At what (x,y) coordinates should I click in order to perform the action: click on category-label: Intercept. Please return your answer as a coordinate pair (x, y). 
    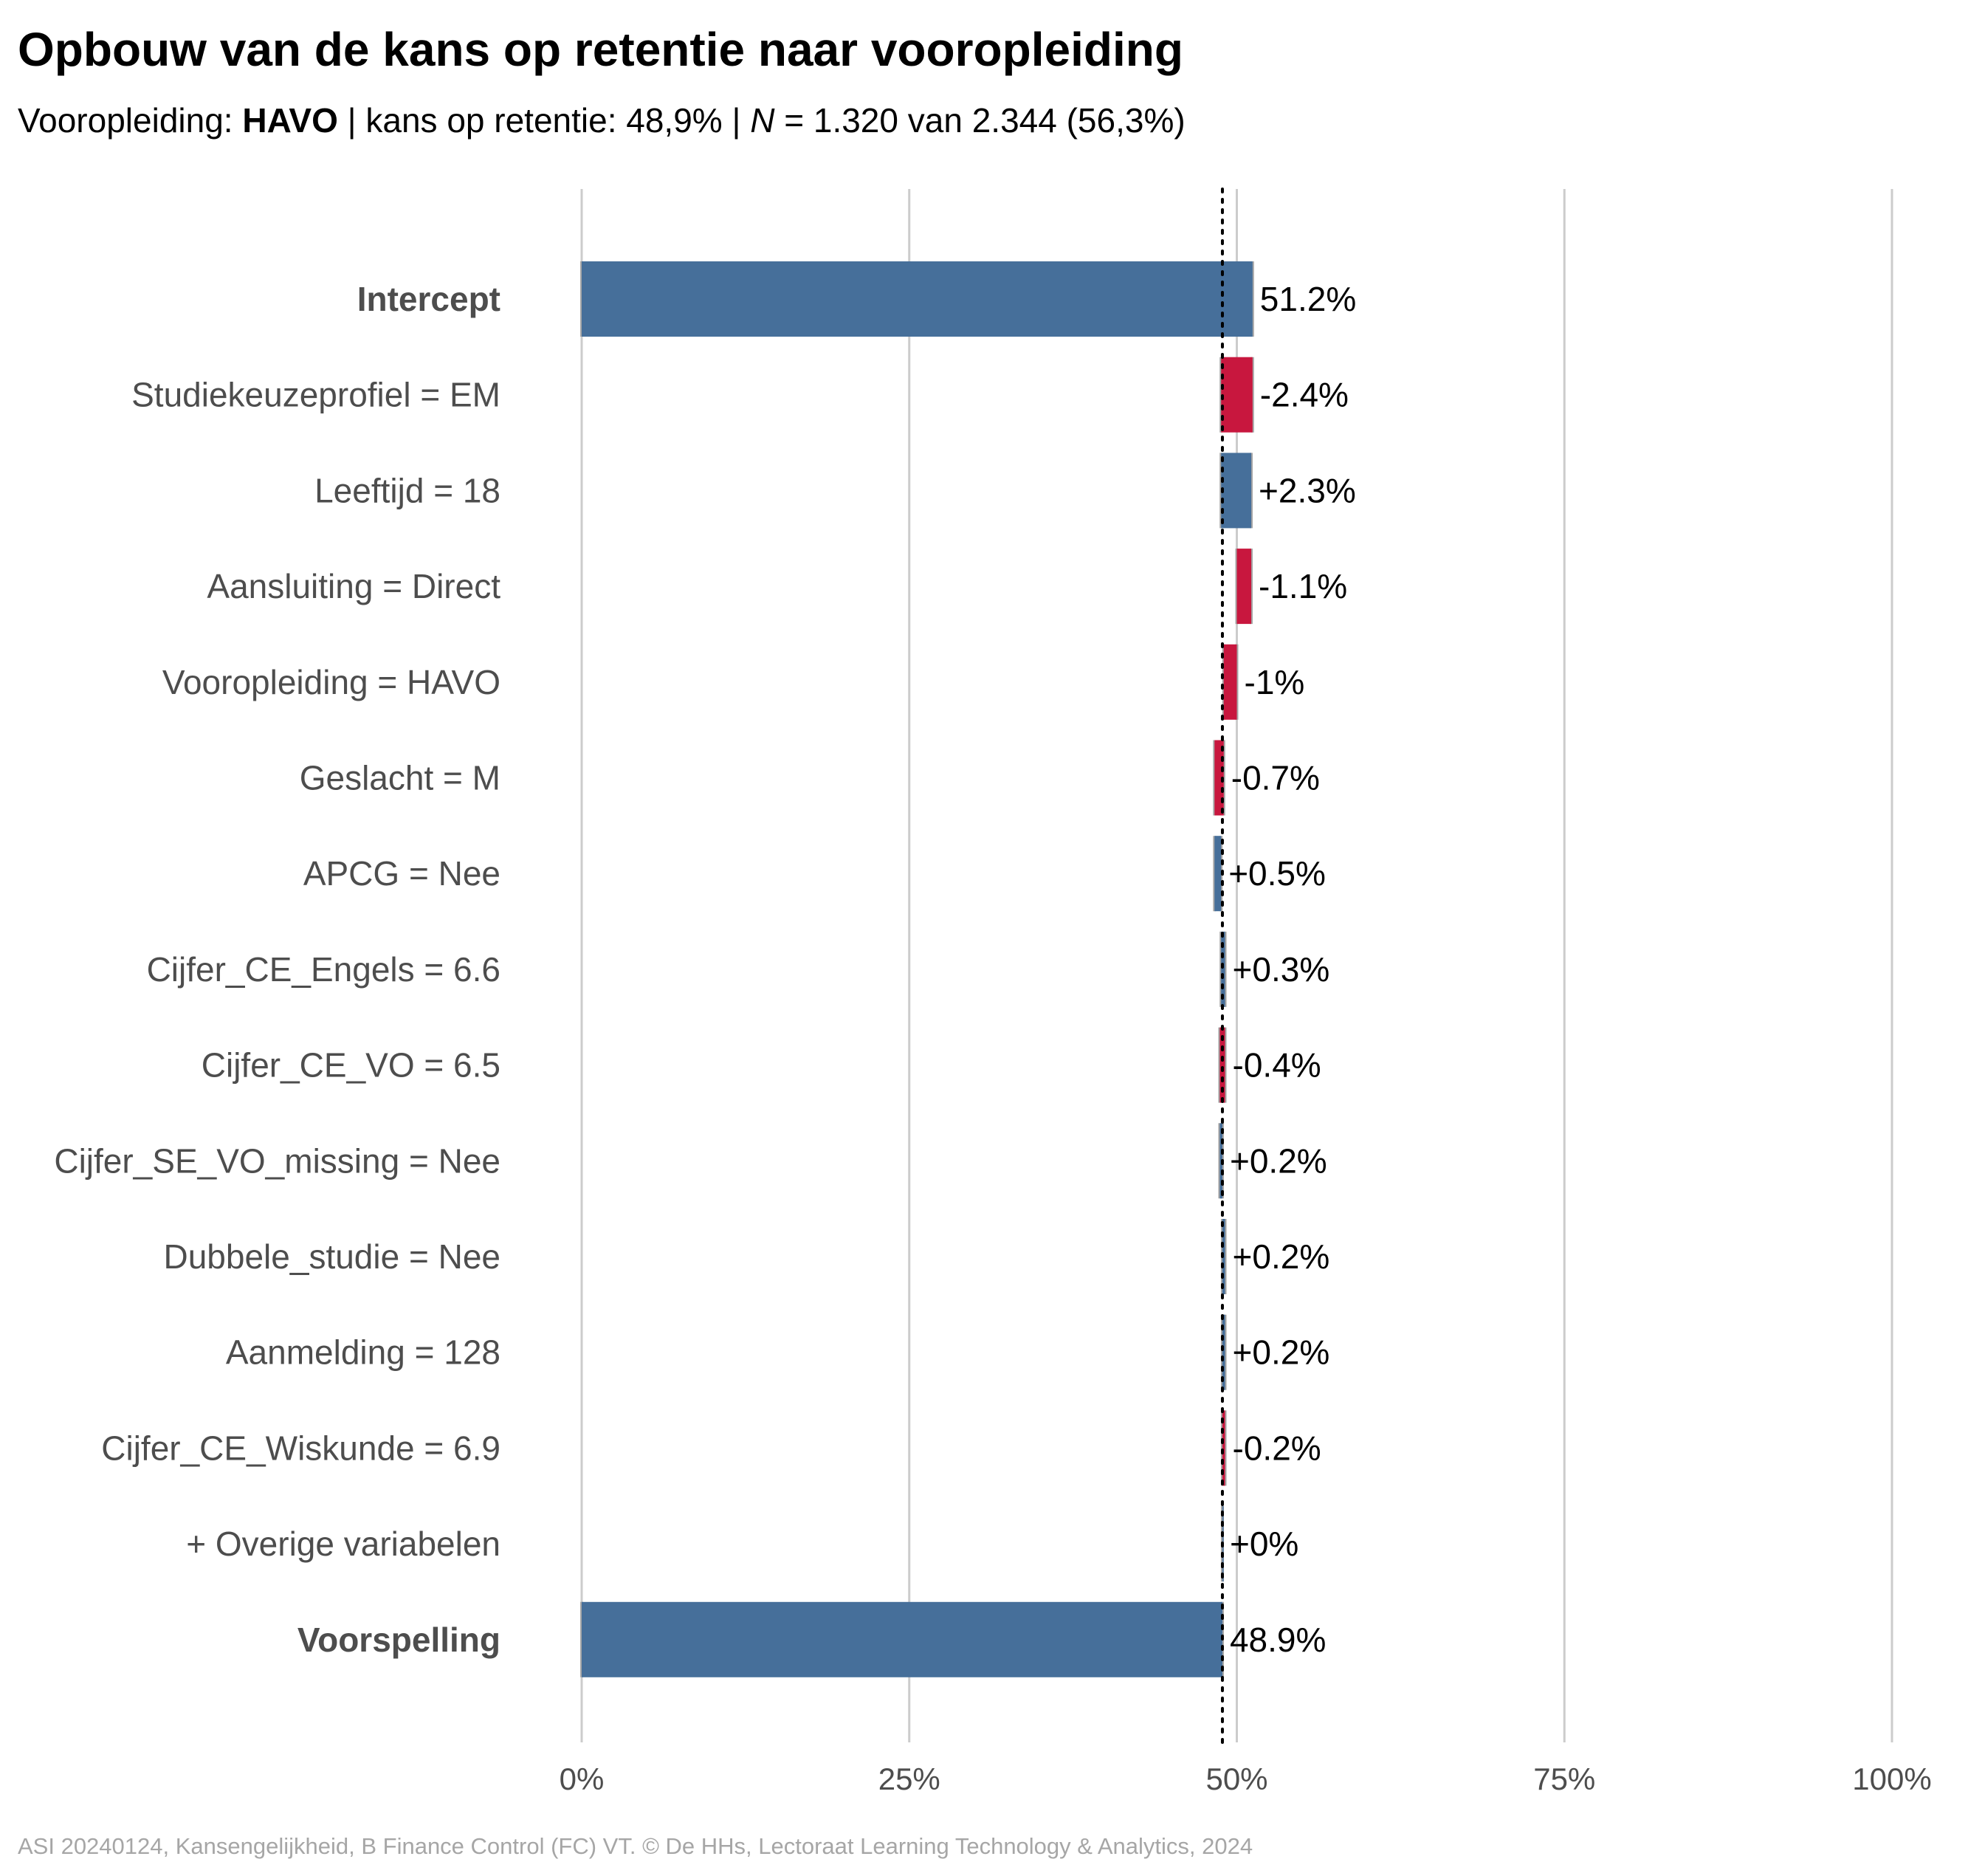
    Looking at the image, I should click on (429, 299).